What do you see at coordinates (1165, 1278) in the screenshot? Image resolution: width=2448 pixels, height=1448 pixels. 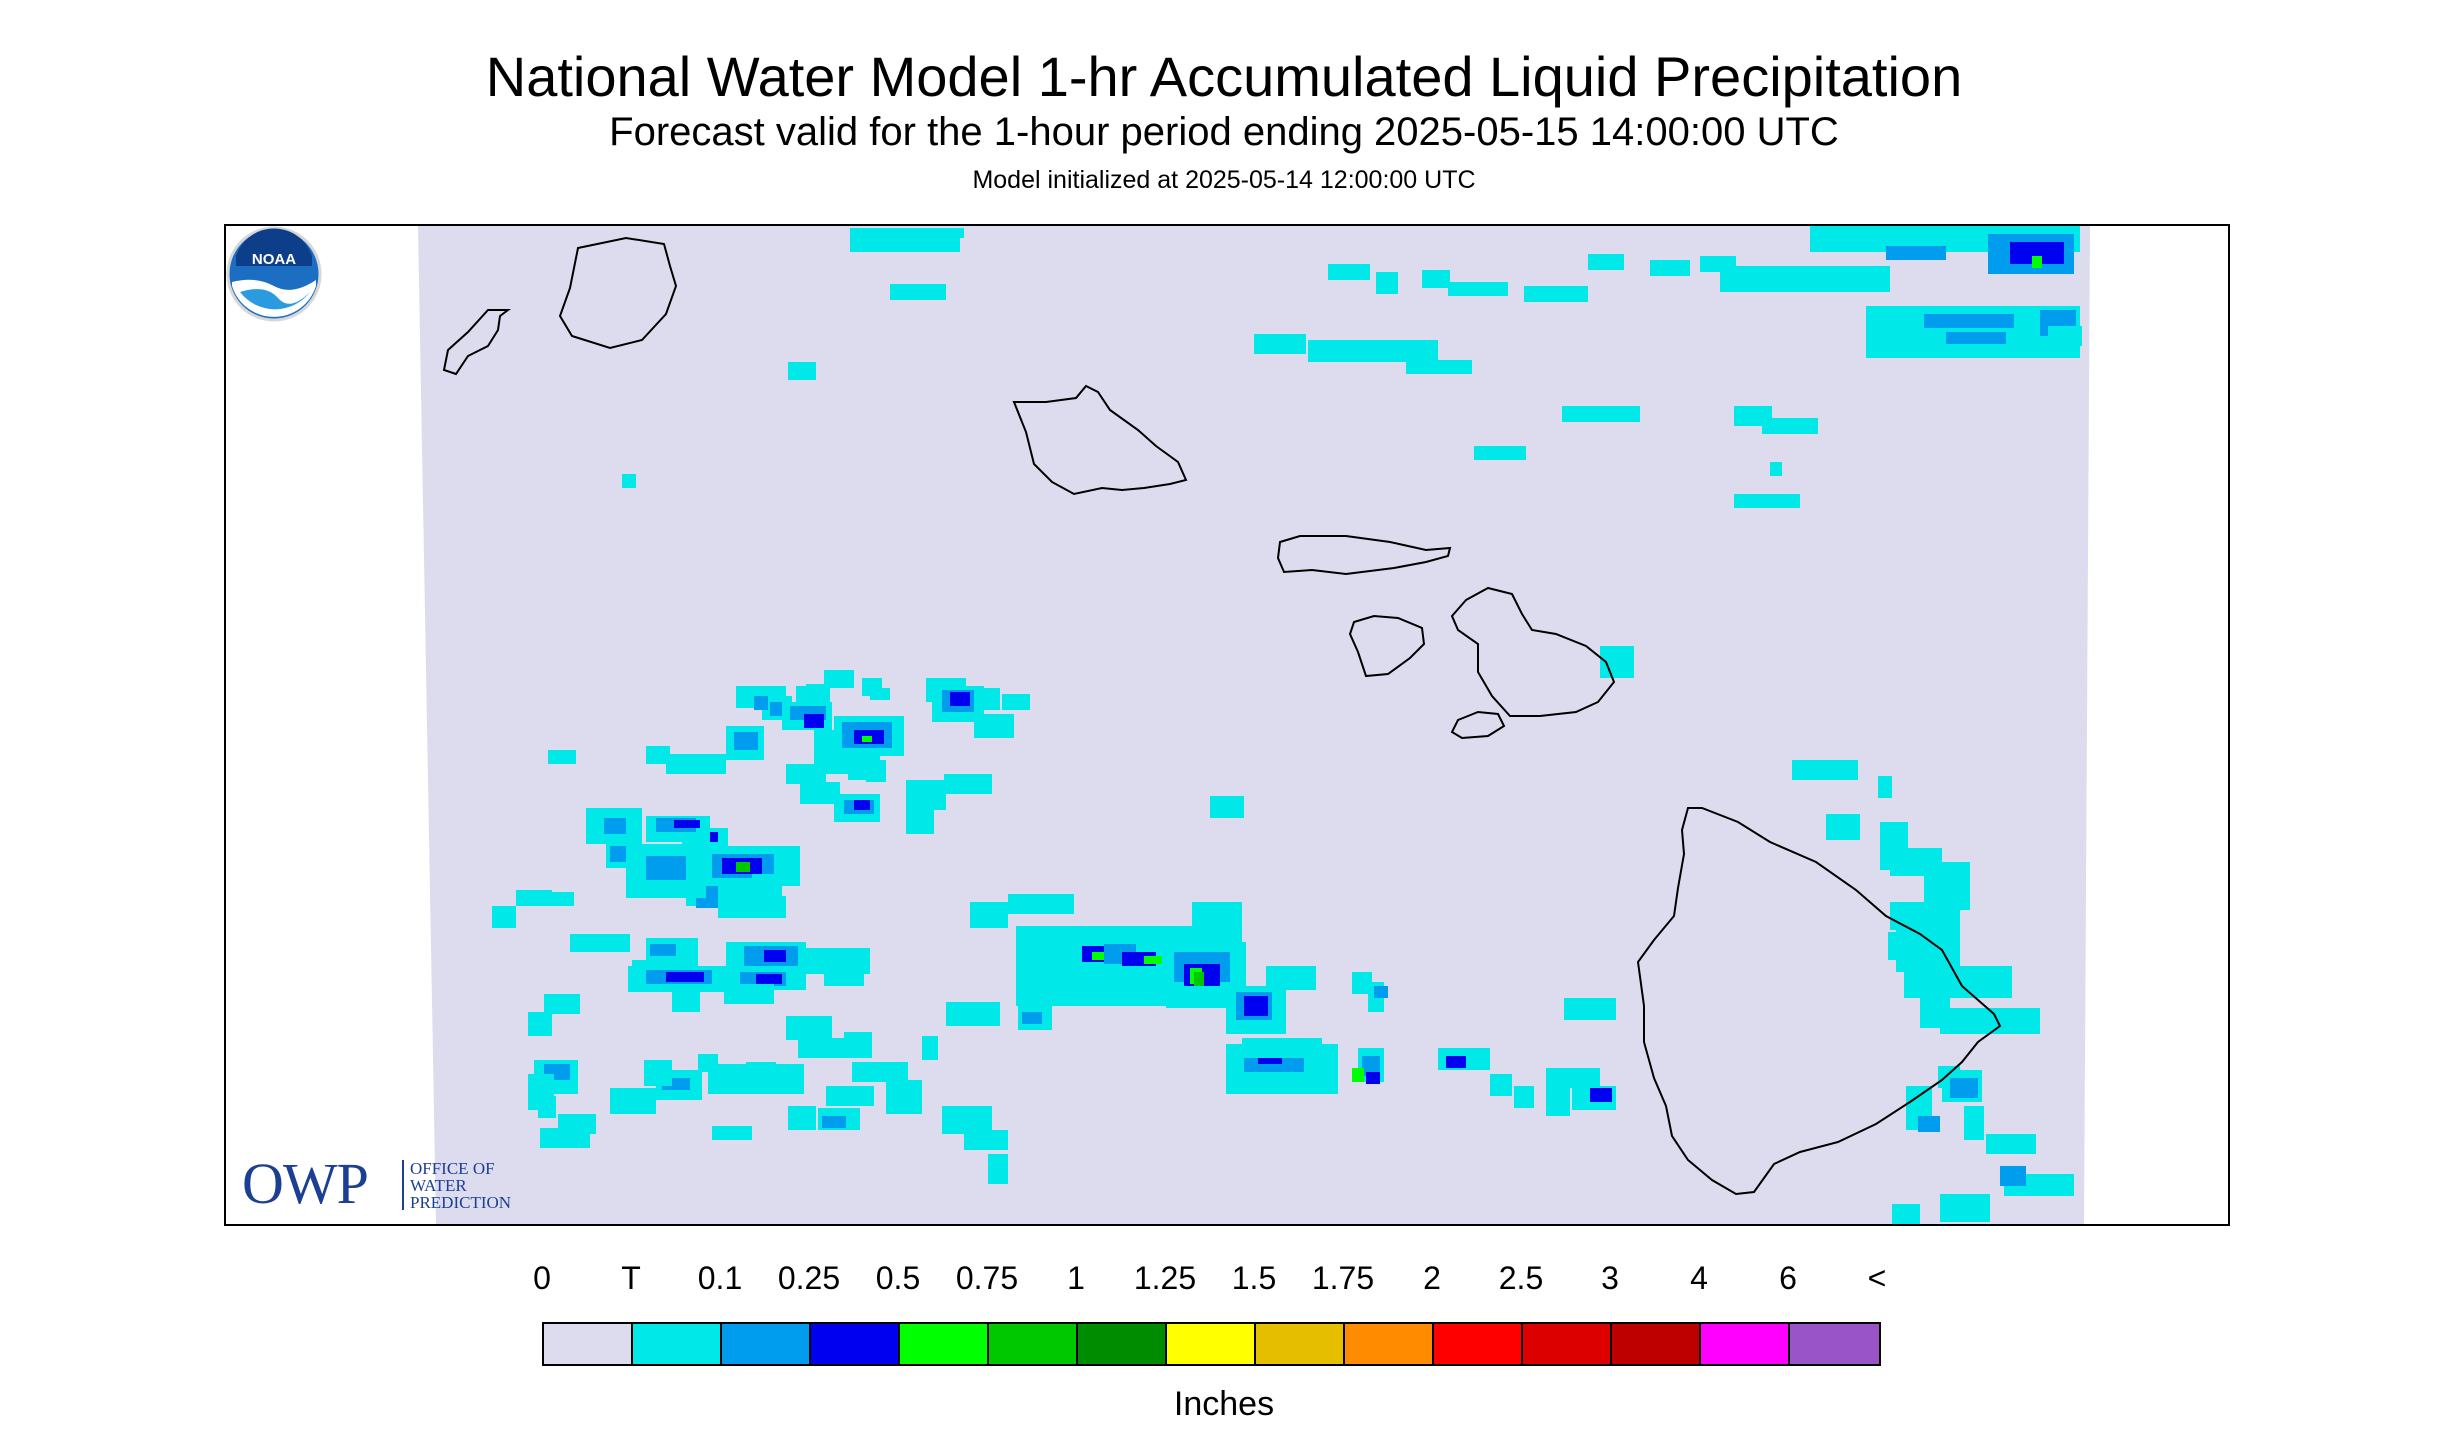 I see `legend-tick-label: 1.25` at bounding box center [1165, 1278].